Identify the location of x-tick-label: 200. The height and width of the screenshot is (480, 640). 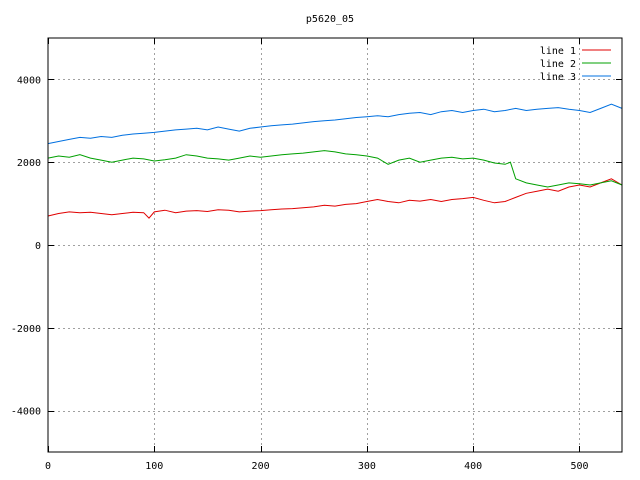
(261, 466).